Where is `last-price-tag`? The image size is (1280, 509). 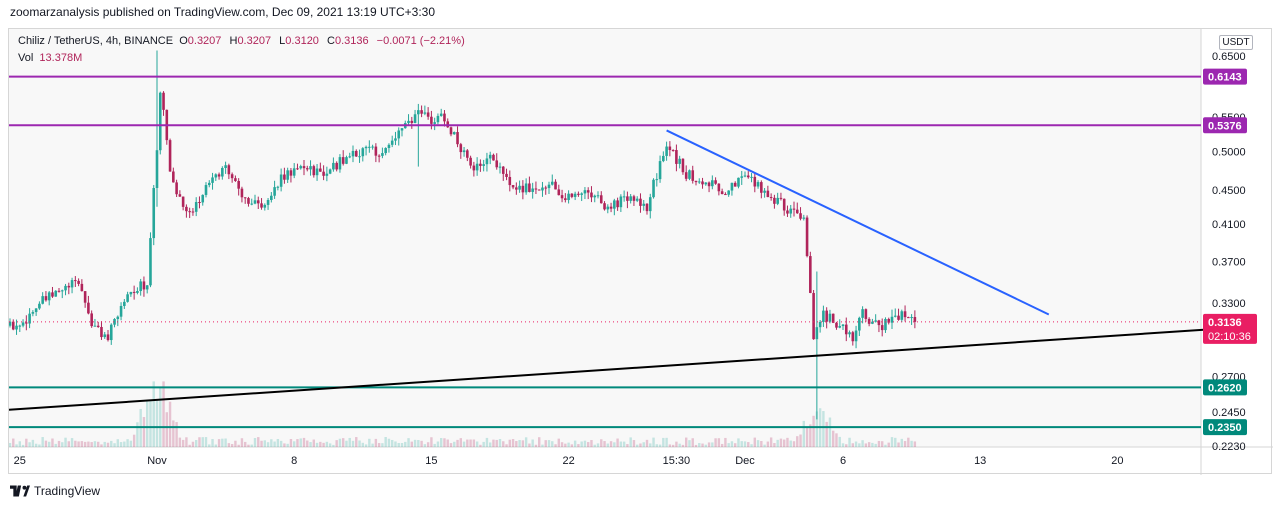
last-price-tag is located at coordinates (1230, 328).